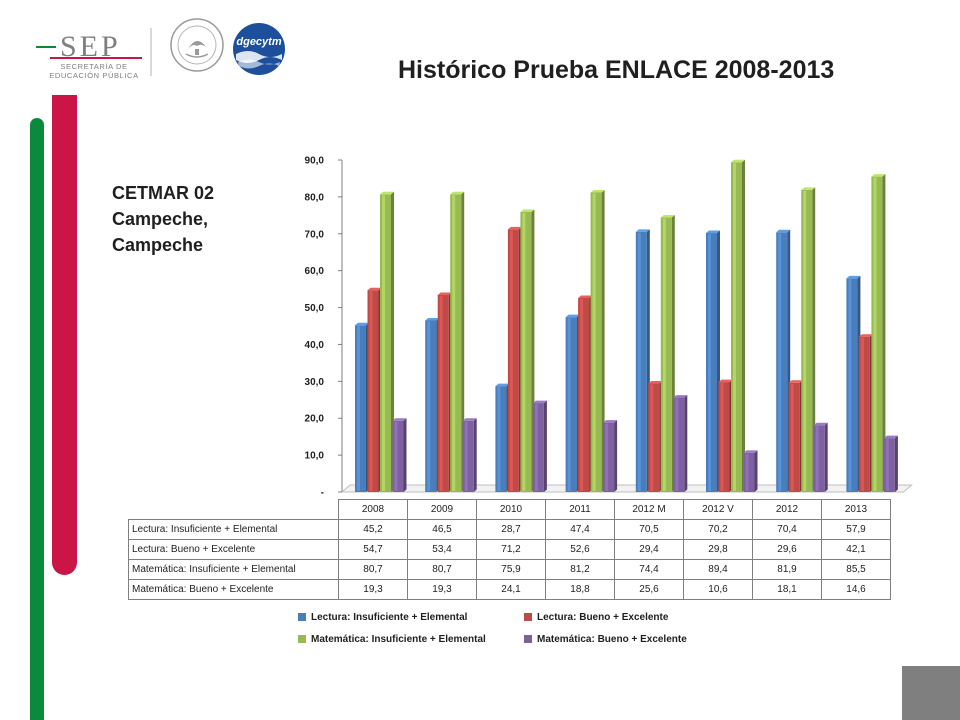  Describe the element at coordinates (596, 617) in the screenshot. I see `legend-item: Lectura: Bueno + Excelente` at that location.